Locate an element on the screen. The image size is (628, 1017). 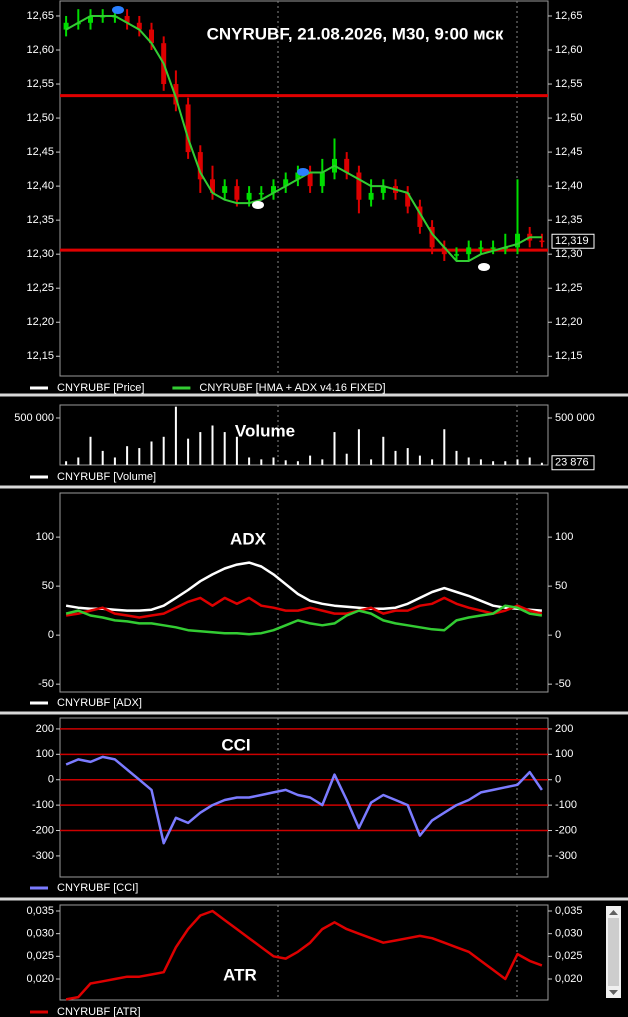
y-tick-label: 12,55 is located at coordinates (40, 84).